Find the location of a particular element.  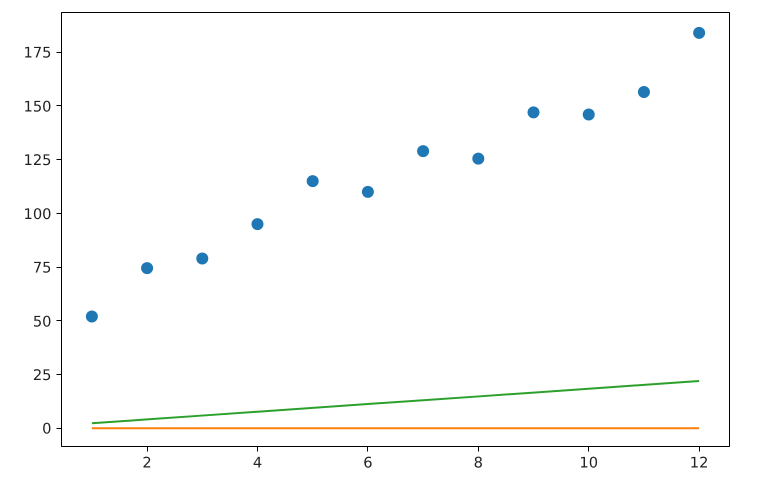

x-tick-label: 2 is located at coordinates (147, 463).